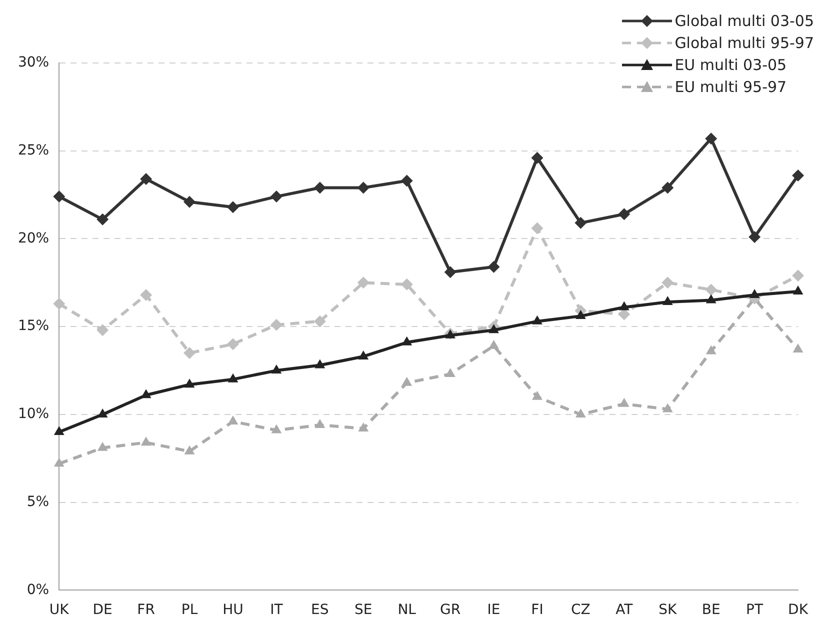 The width and height of the screenshot is (828, 639). Describe the element at coordinates (730, 65) in the screenshot. I see `legend-label: EU multi 03-05` at that location.